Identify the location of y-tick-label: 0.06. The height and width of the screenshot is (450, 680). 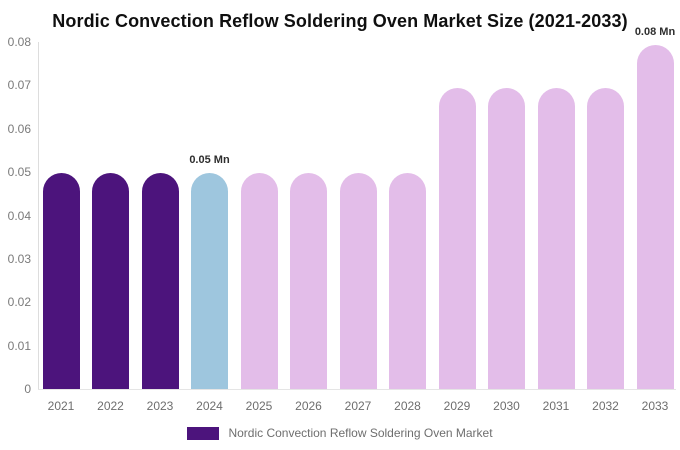
(19, 128).